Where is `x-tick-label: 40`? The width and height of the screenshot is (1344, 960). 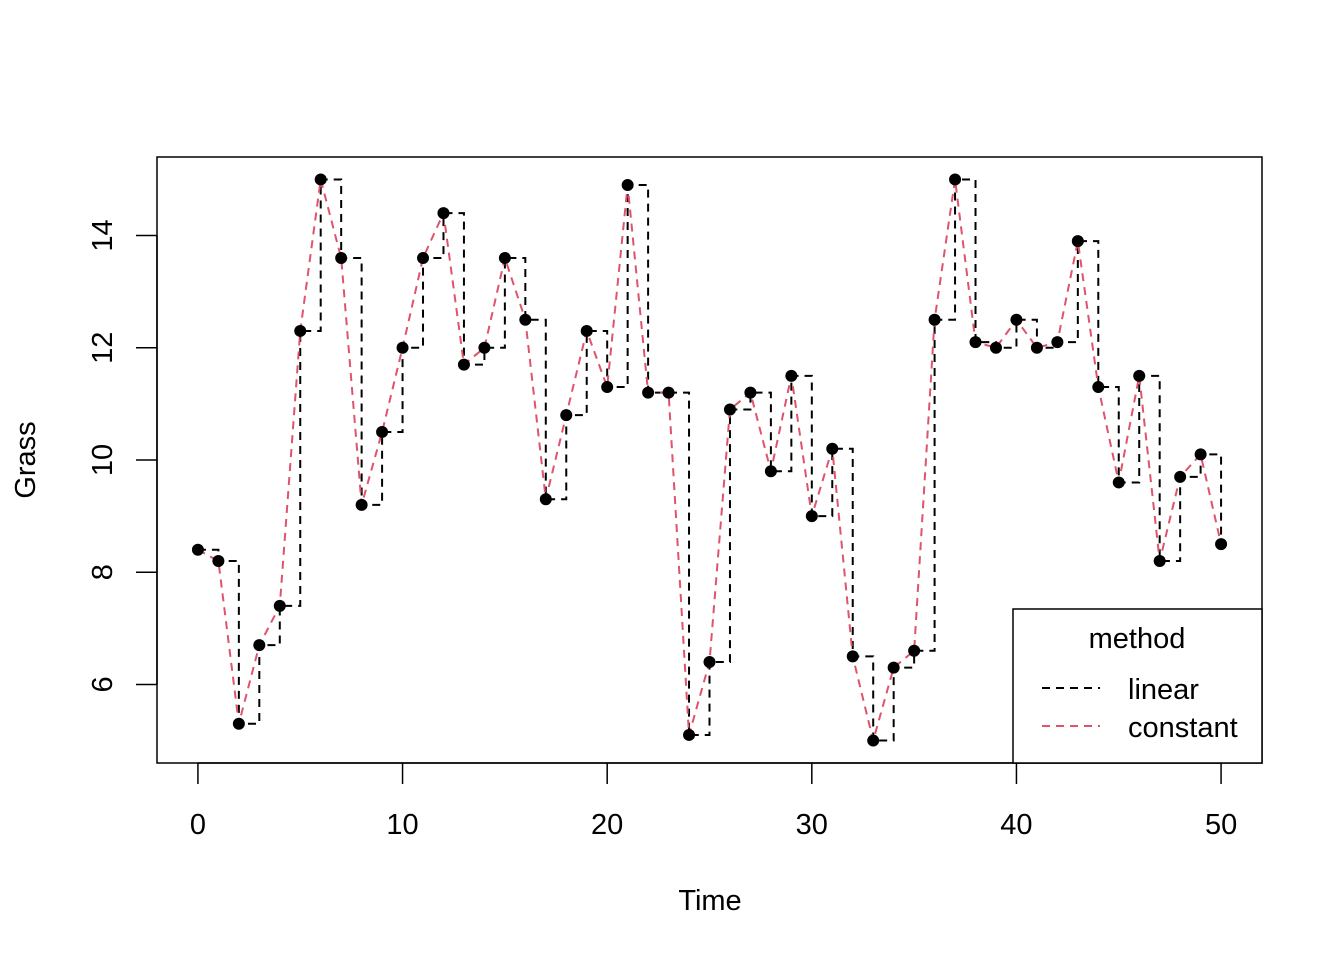
x-tick-label: 40 is located at coordinates (1016, 825).